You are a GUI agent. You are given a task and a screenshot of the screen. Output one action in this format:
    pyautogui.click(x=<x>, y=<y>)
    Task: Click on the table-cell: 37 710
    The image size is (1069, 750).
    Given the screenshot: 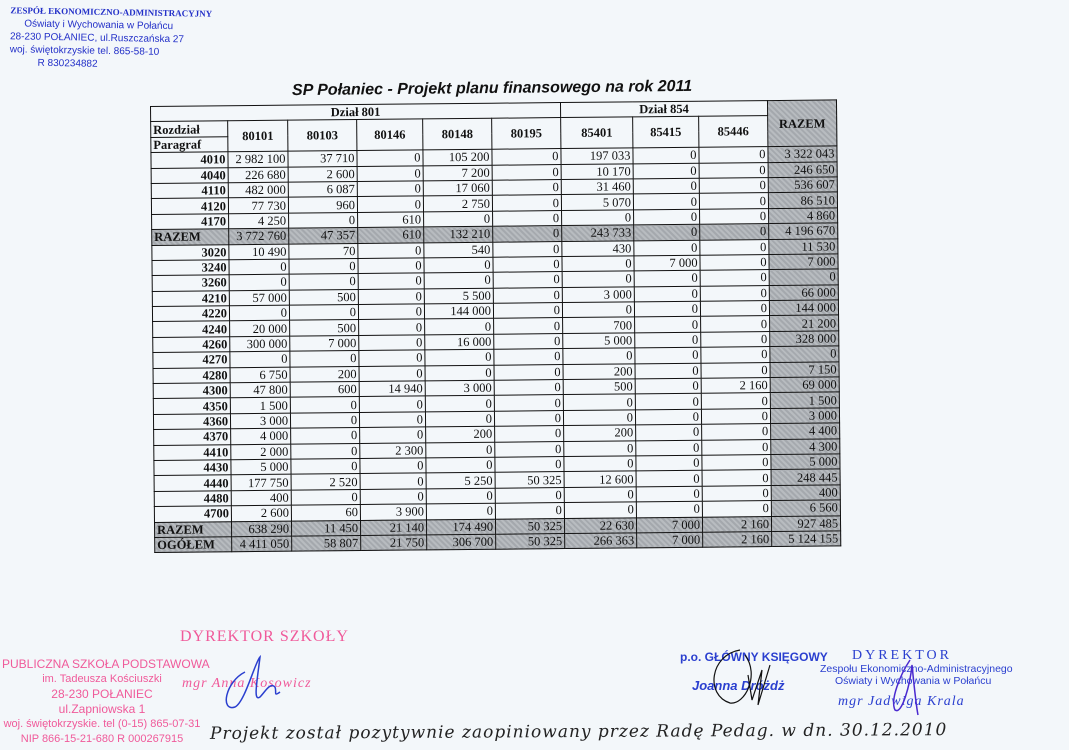 What is the action you would take?
    pyautogui.click(x=322, y=158)
    